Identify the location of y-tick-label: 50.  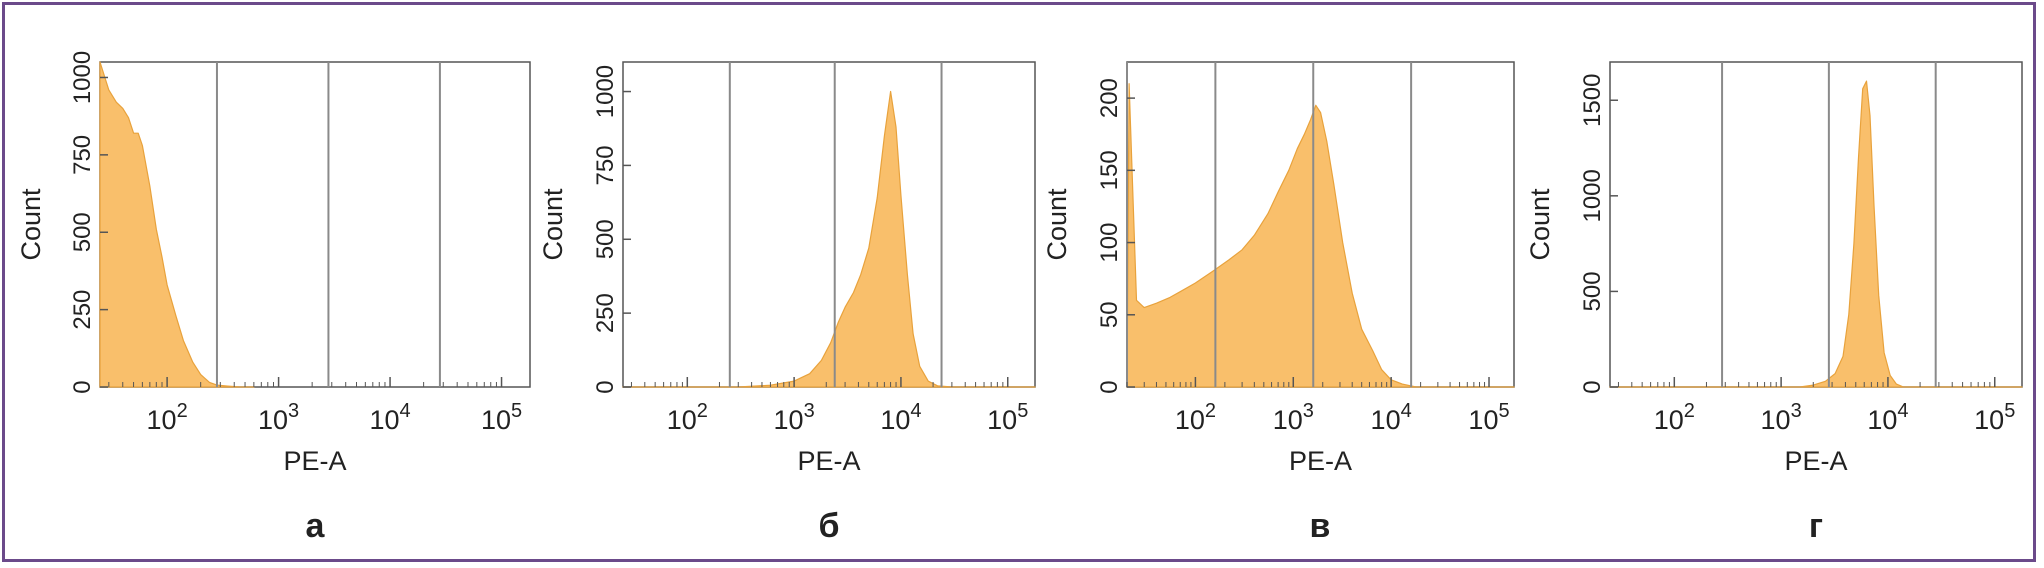
(1109, 314).